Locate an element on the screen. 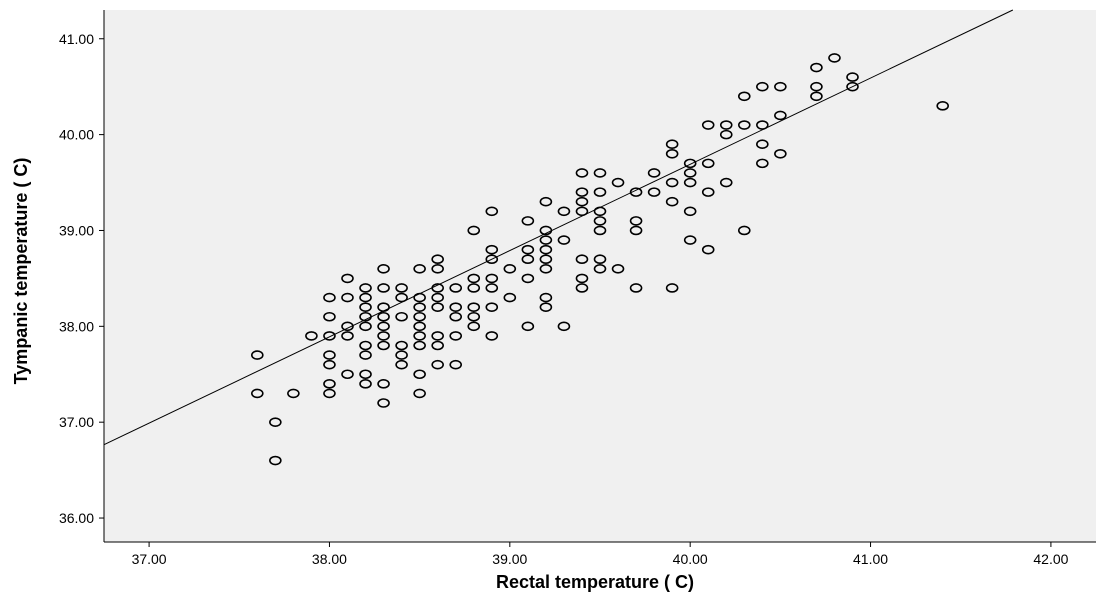 The width and height of the screenshot is (1099, 596). x-tick-label: 38.00 is located at coordinates (329, 559).